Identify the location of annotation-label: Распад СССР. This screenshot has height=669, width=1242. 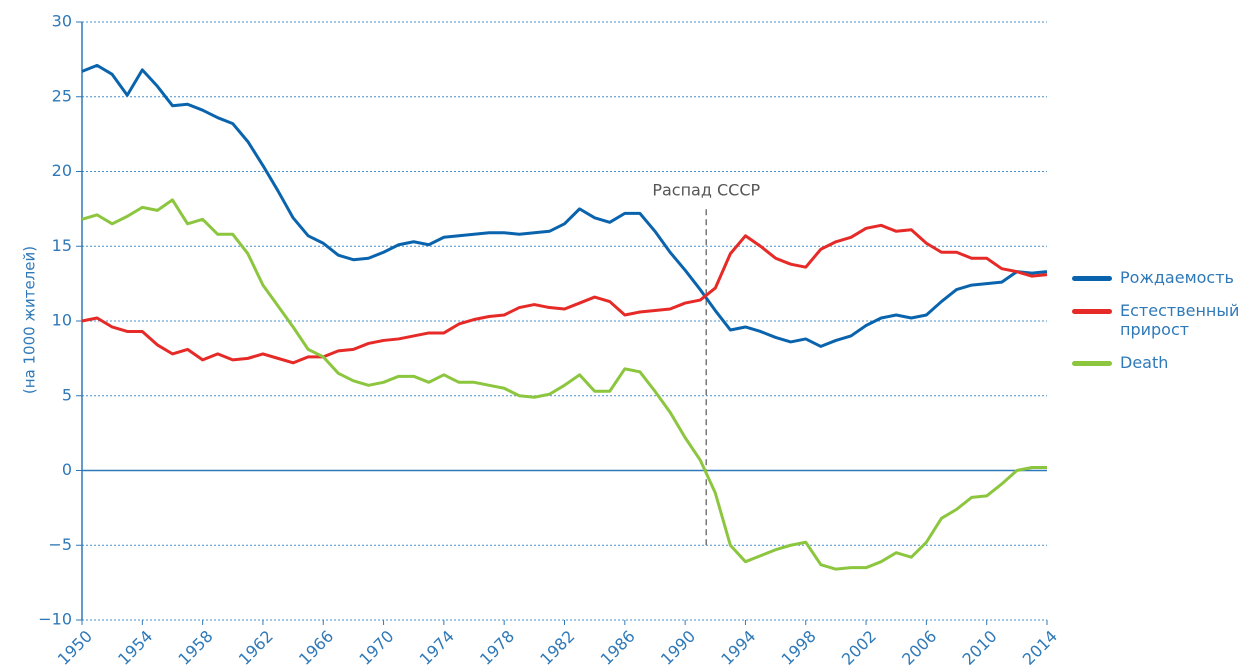
(706, 189).